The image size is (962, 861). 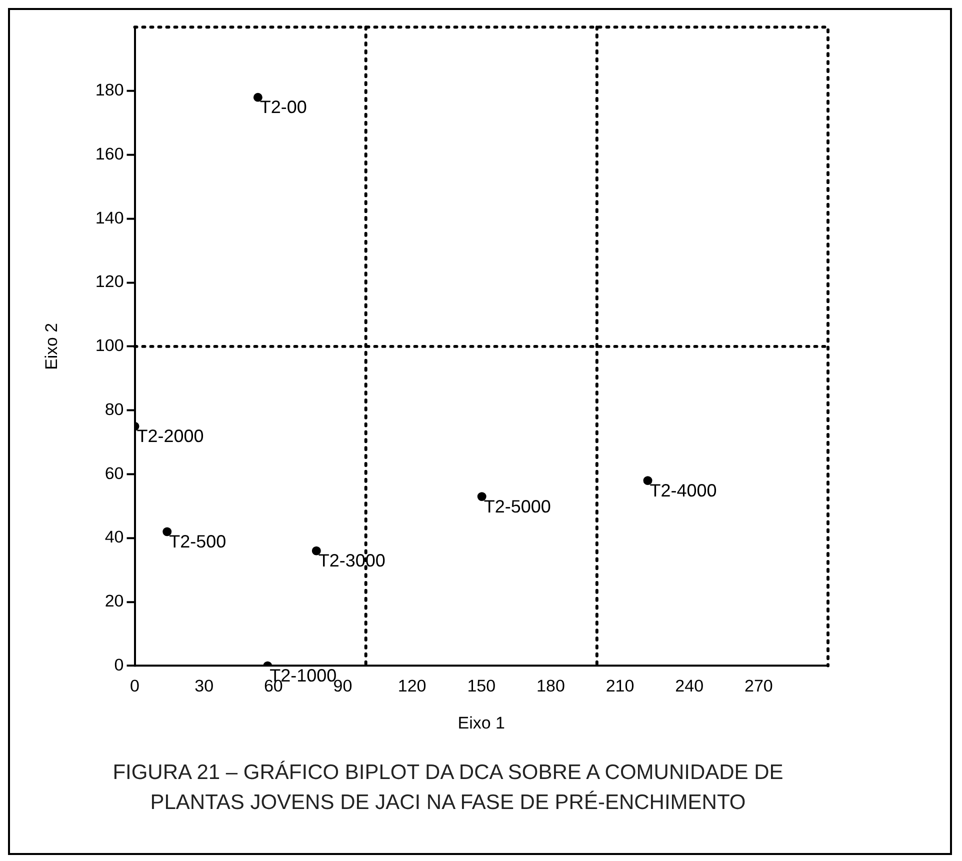 I want to click on text: FIGURA 21 – GRÁFICO BIPLOT DA DCA SOBRE A COMUNIDADE DE PLANTAS JOVENS DE JACI NA FASE DE PRÉ-ENCHIMENTO, so click(x=448, y=788).